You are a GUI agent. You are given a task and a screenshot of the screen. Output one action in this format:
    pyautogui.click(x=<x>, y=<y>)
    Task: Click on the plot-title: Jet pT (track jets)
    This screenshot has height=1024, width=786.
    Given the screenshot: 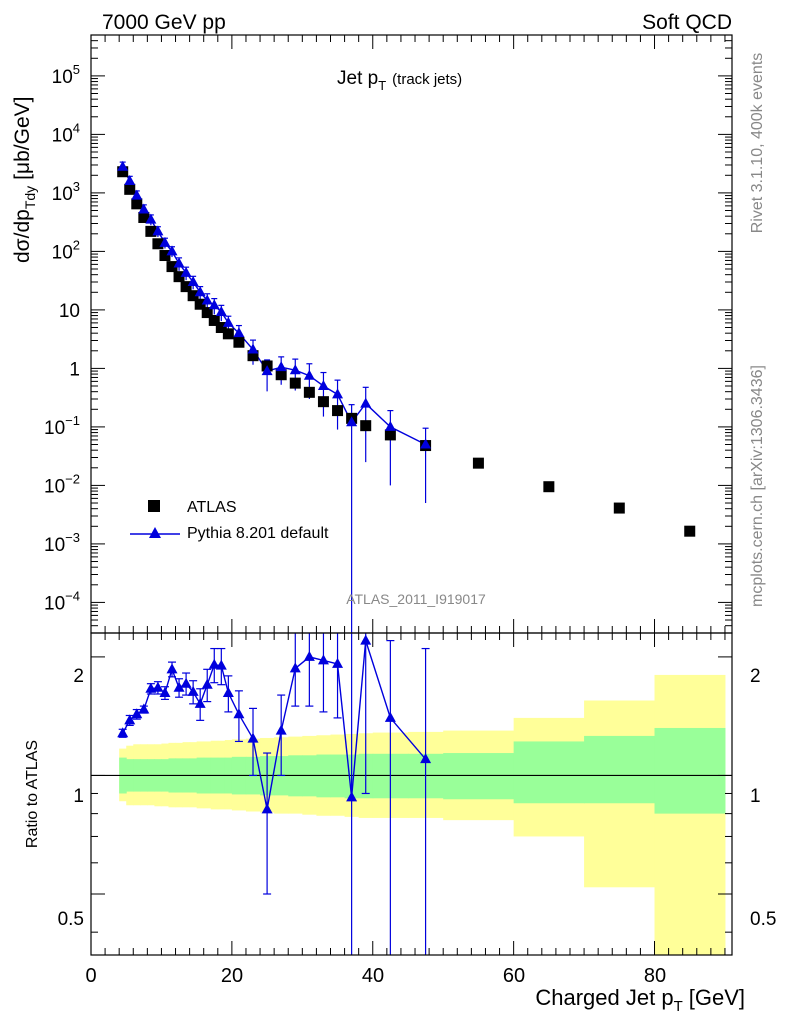 What is the action you would take?
    pyautogui.click(x=399, y=80)
    